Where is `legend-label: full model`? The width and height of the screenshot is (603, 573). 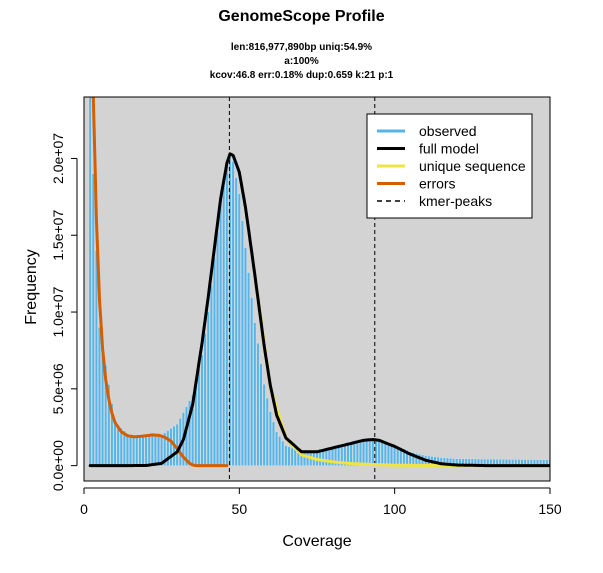
legend-label: full model is located at coordinates (449, 149).